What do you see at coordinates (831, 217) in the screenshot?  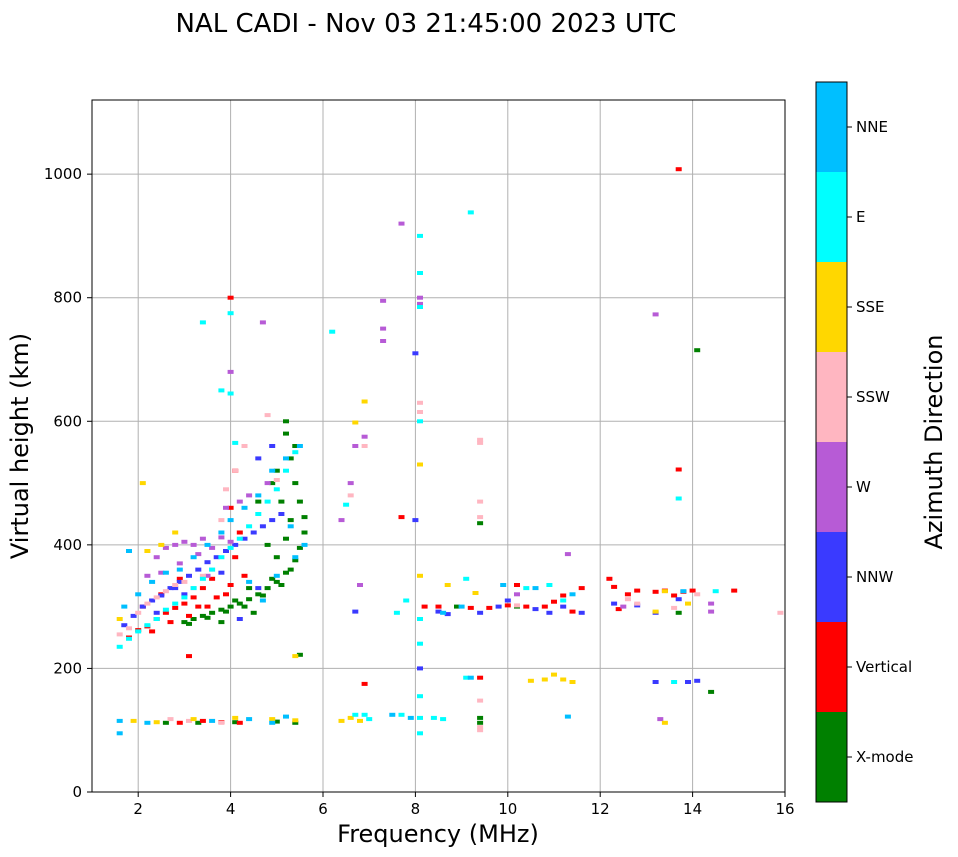 I see `colorbar-segment` at bounding box center [831, 217].